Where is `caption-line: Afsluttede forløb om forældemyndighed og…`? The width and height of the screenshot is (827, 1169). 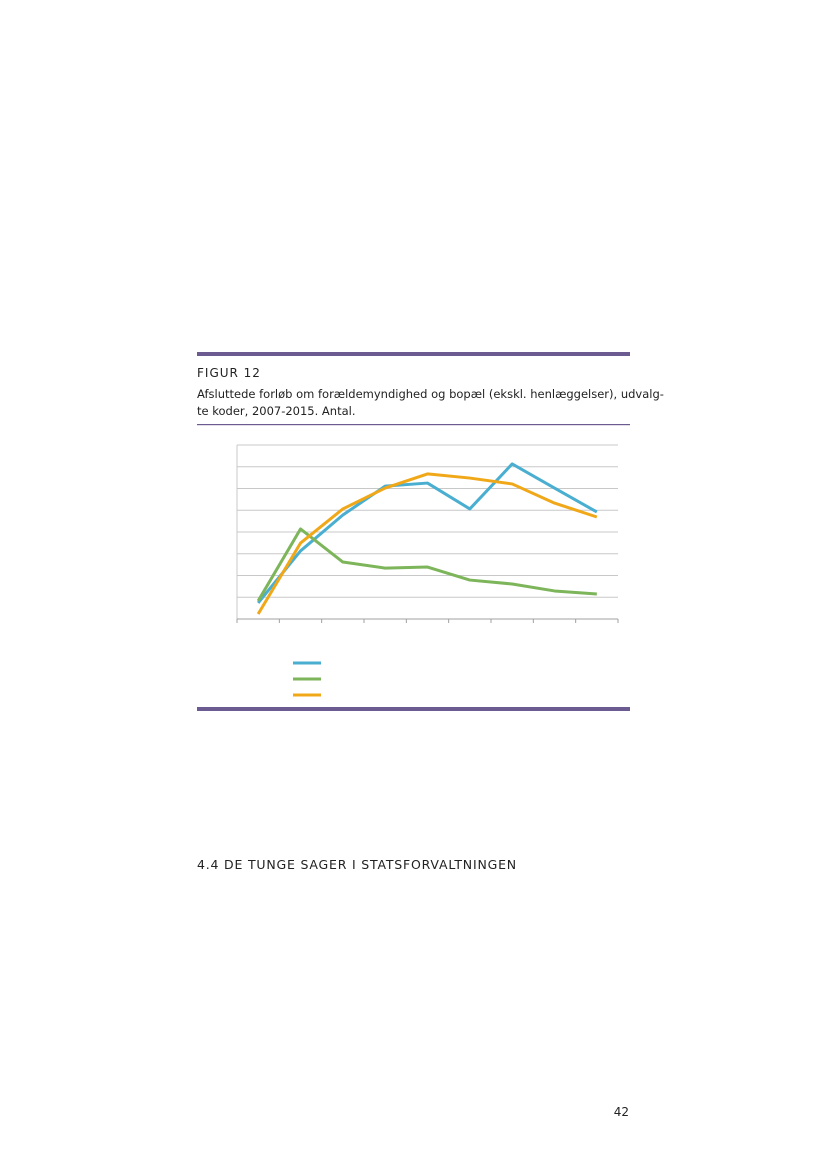
caption-line: Afsluttede forløb om forældemyndighed og… is located at coordinates (430, 394).